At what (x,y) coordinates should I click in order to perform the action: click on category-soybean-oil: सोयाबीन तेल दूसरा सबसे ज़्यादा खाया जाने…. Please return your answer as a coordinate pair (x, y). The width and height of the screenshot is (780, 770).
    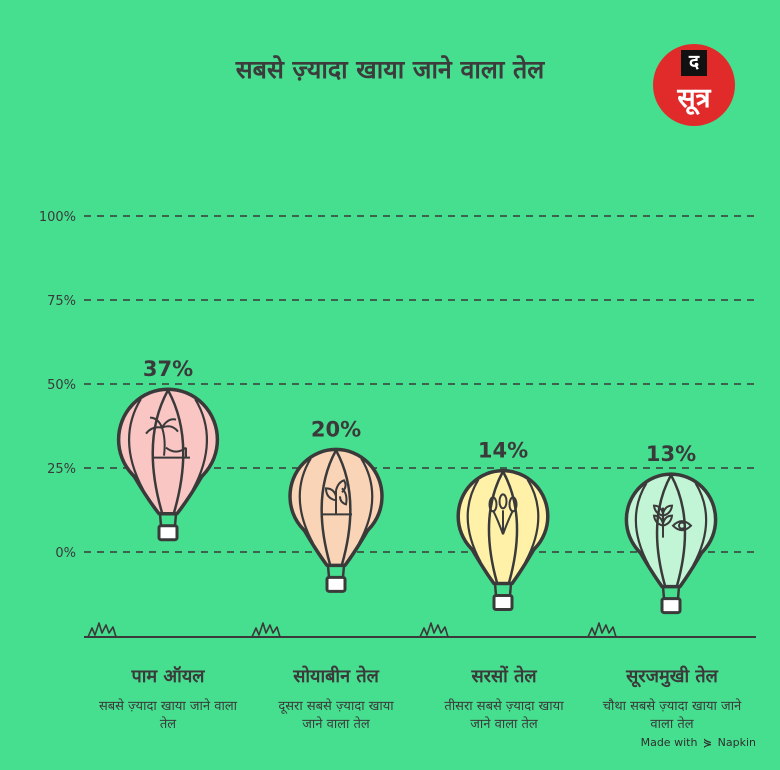
    Looking at the image, I should click on (336, 699).